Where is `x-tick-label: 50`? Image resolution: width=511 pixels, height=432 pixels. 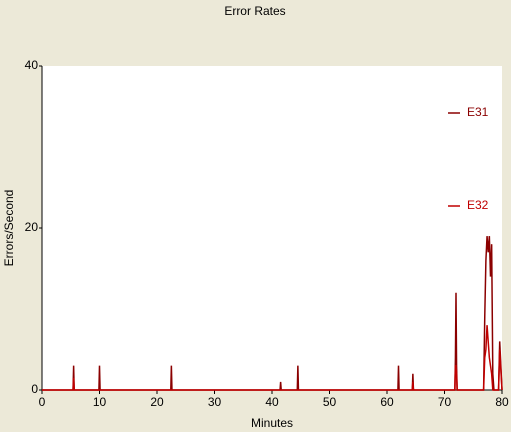
x-tick-label: 50 is located at coordinates (330, 402).